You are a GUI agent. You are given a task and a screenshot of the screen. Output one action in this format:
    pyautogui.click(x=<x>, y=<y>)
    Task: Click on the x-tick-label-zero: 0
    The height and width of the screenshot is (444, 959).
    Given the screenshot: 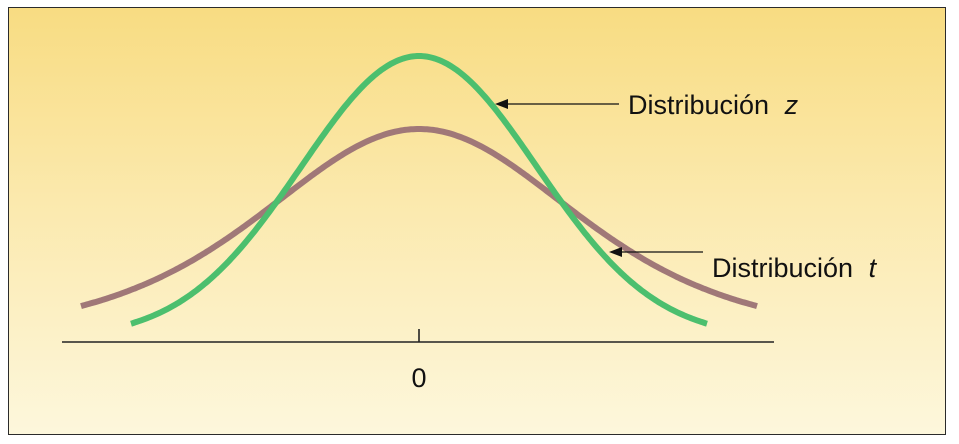 What is the action you would take?
    pyautogui.click(x=418, y=378)
    